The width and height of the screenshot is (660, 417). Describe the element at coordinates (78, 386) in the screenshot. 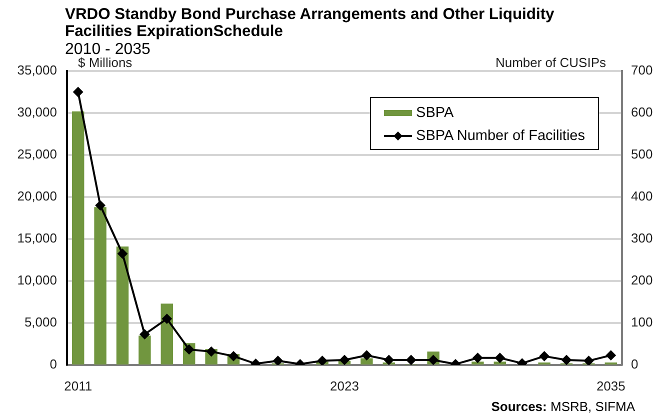

I see `x-tick-label: 2011` at that location.